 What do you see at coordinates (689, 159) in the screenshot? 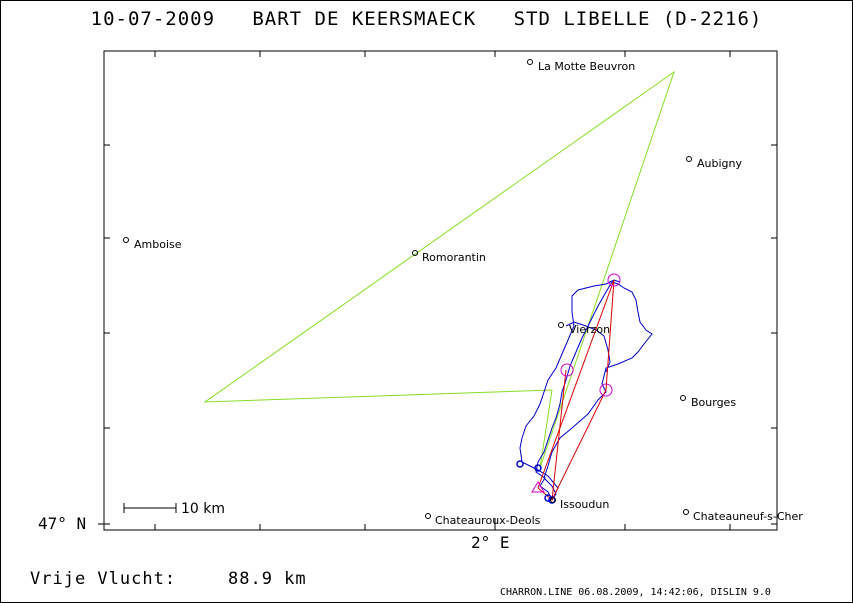
I see `town-marker-aubigny` at bounding box center [689, 159].